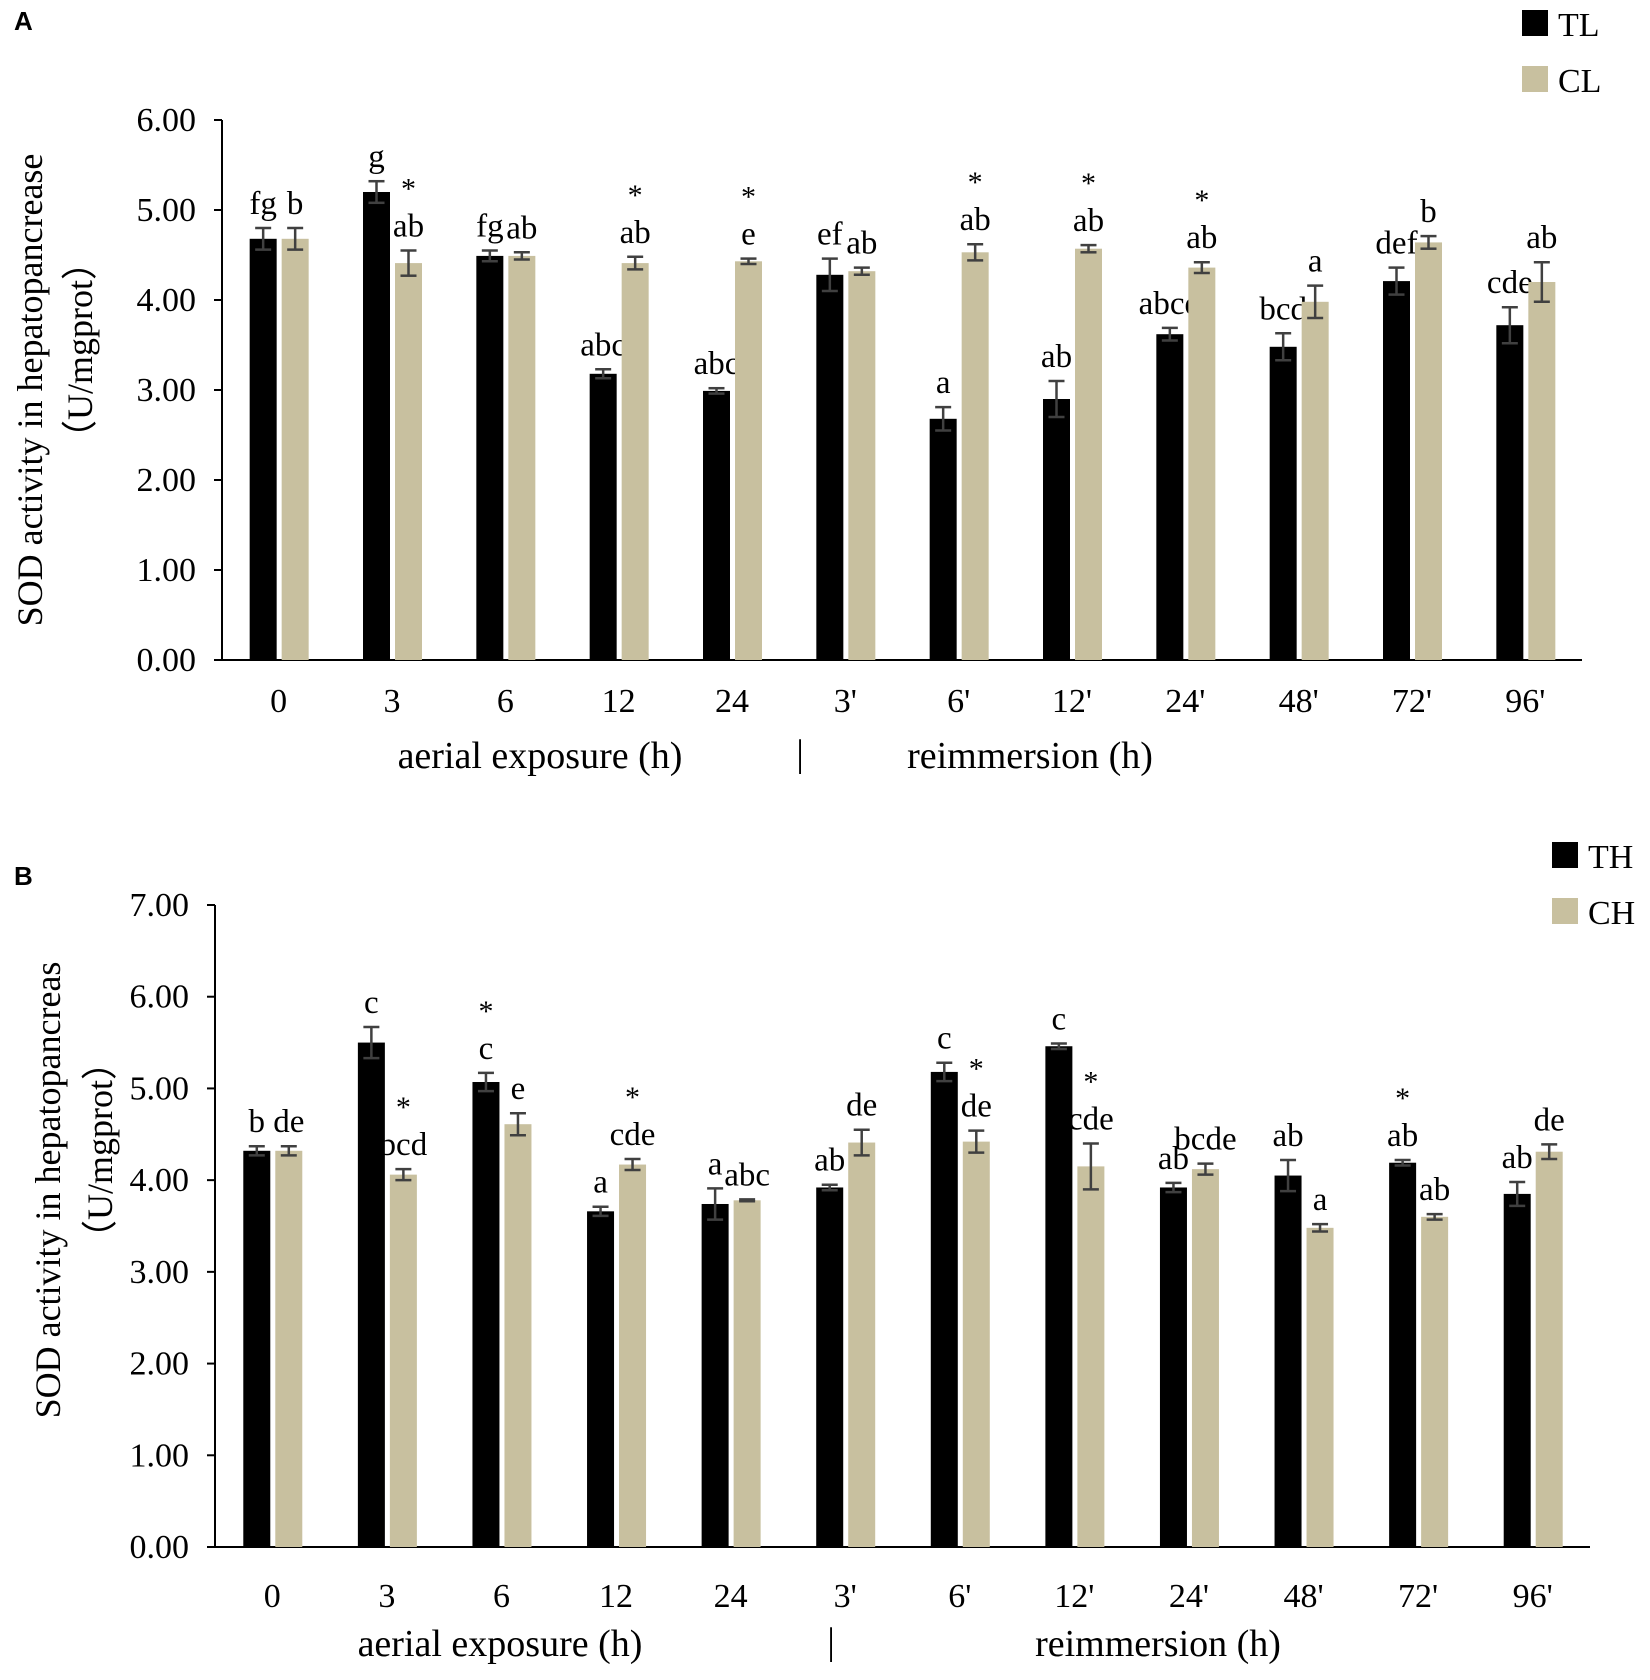 Image resolution: width=1650 pixels, height=1680 pixels. Describe the element at coordinates (167, 300) in the screenshot. I see `y-tick-label: 4.00` at that location.